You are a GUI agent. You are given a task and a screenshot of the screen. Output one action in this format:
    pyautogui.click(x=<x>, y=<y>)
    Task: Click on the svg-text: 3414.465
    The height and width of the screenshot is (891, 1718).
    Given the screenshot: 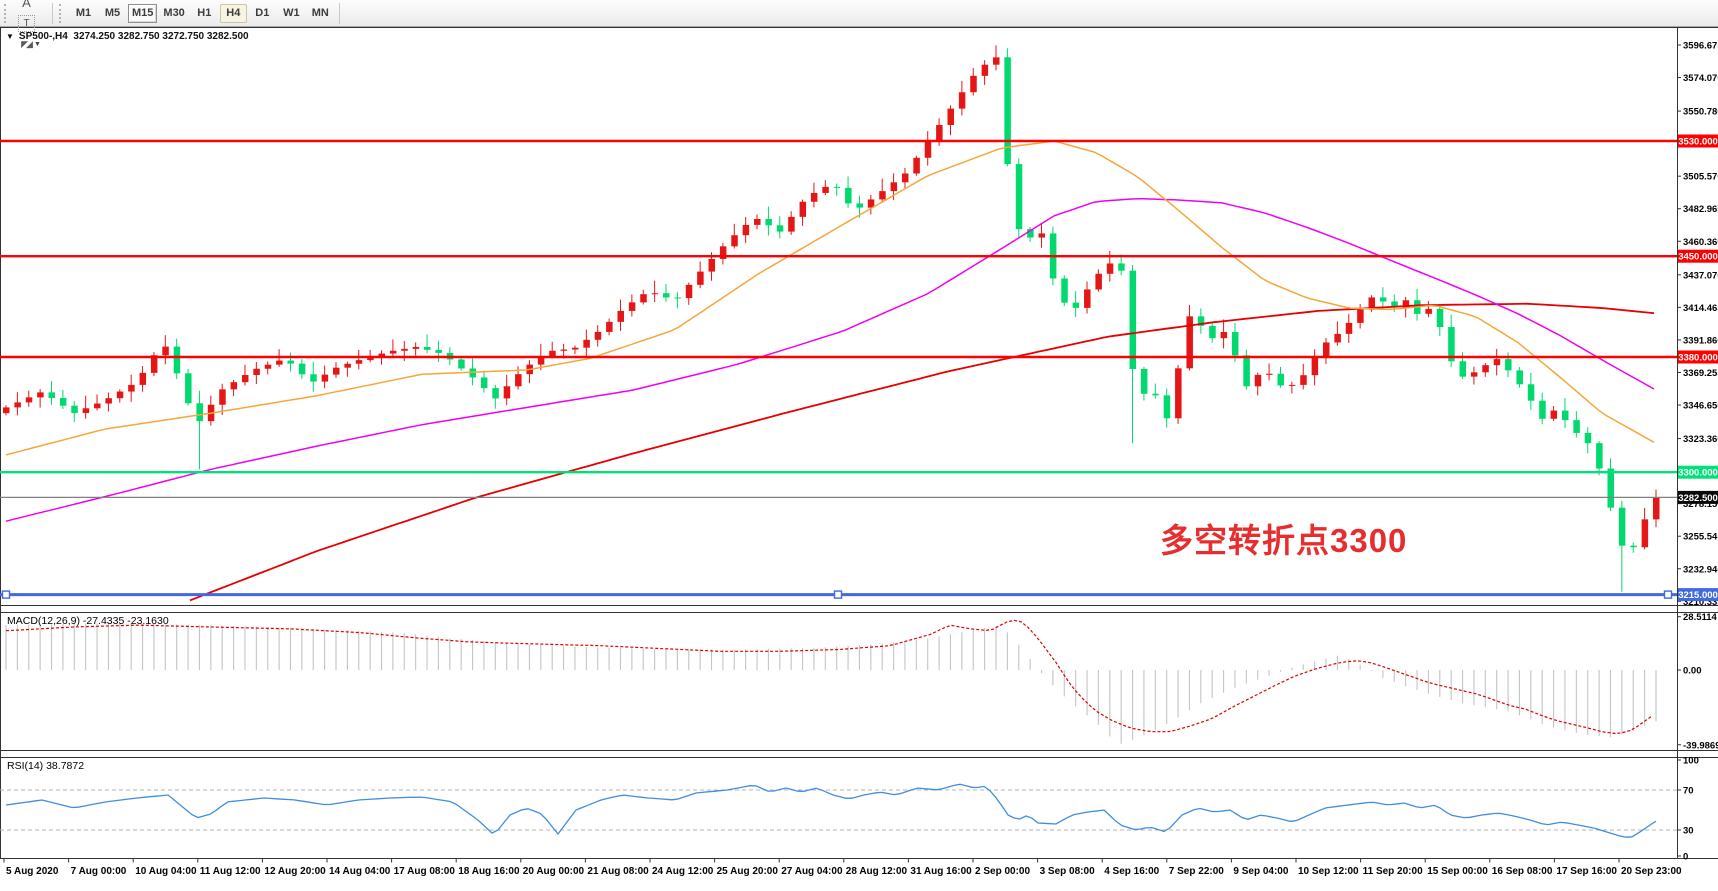 What is the action you would take?
    pyautogui.click(x=1700, y=308)
    